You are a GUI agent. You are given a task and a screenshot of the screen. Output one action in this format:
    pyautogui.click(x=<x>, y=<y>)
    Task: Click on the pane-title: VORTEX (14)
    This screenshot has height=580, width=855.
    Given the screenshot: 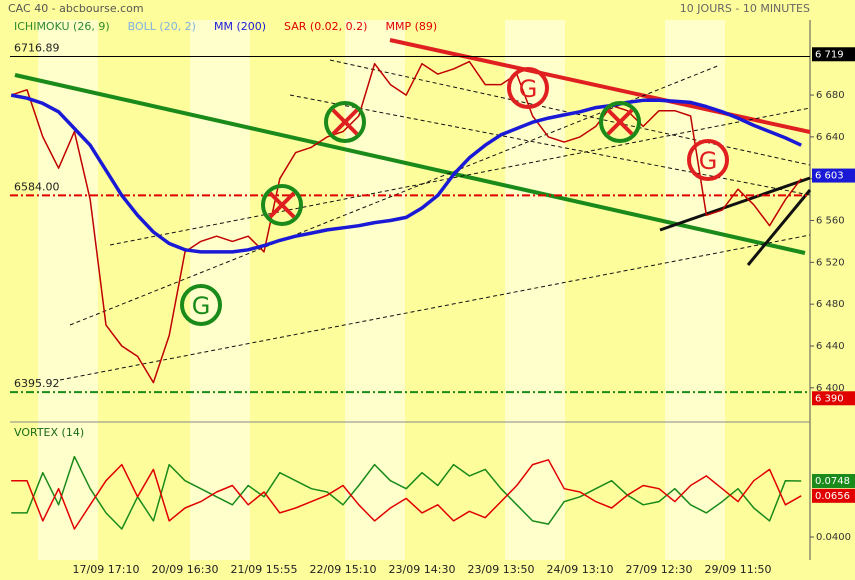 What is the action you would take?
    pyautogui.click(x=49, y=432)
    